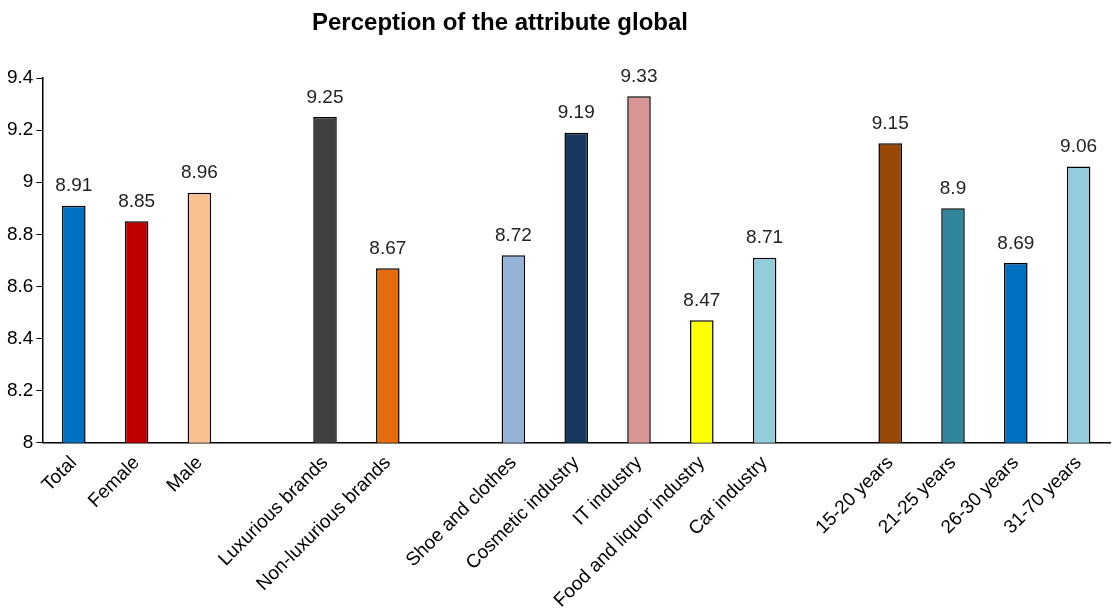 This screenshot has width=1114, height=615. What do you see at coordinates (765, 237) in the screenshot?
I see `data-label: 8.71` at bounding box center [765, 237].